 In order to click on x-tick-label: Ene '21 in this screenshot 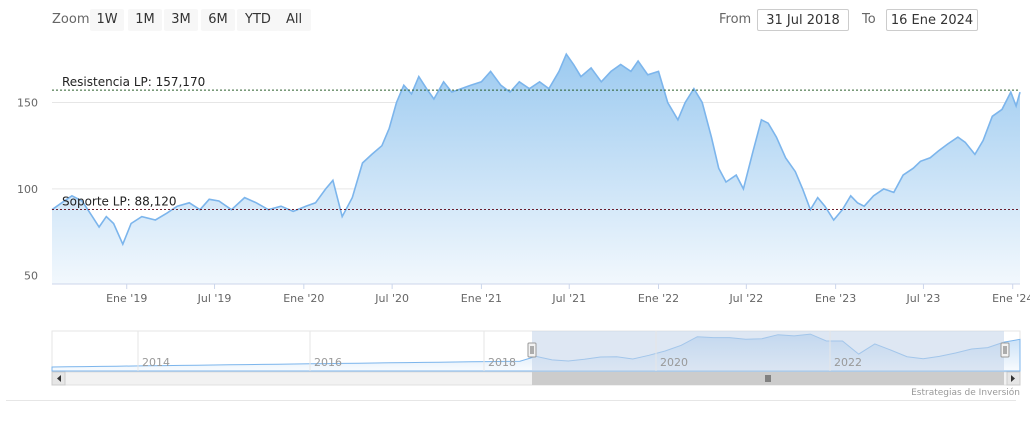, I will do `click(481, 298)`.